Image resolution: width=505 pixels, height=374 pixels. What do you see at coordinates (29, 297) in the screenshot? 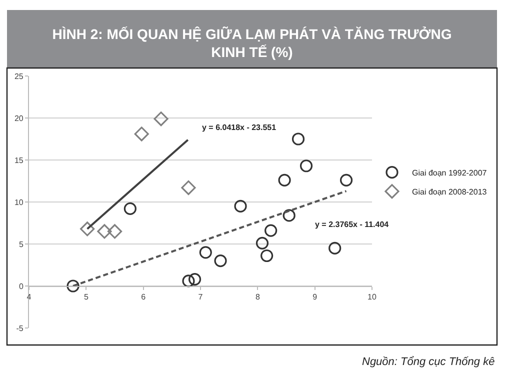
I see `x-tick-label: 4` at bounding box center [29, 297].